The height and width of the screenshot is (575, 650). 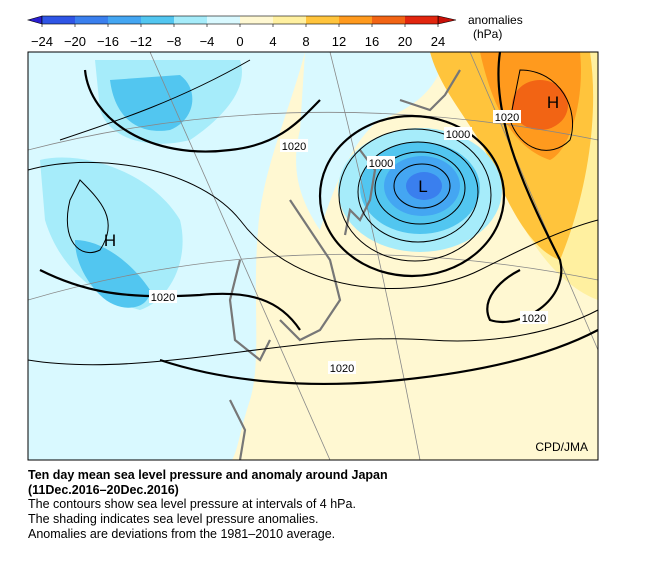 What do you see at coordinates (108, 41) in the screenshot?
I see `colorbar-tick-label: −16` at bounding box center [108, 41].